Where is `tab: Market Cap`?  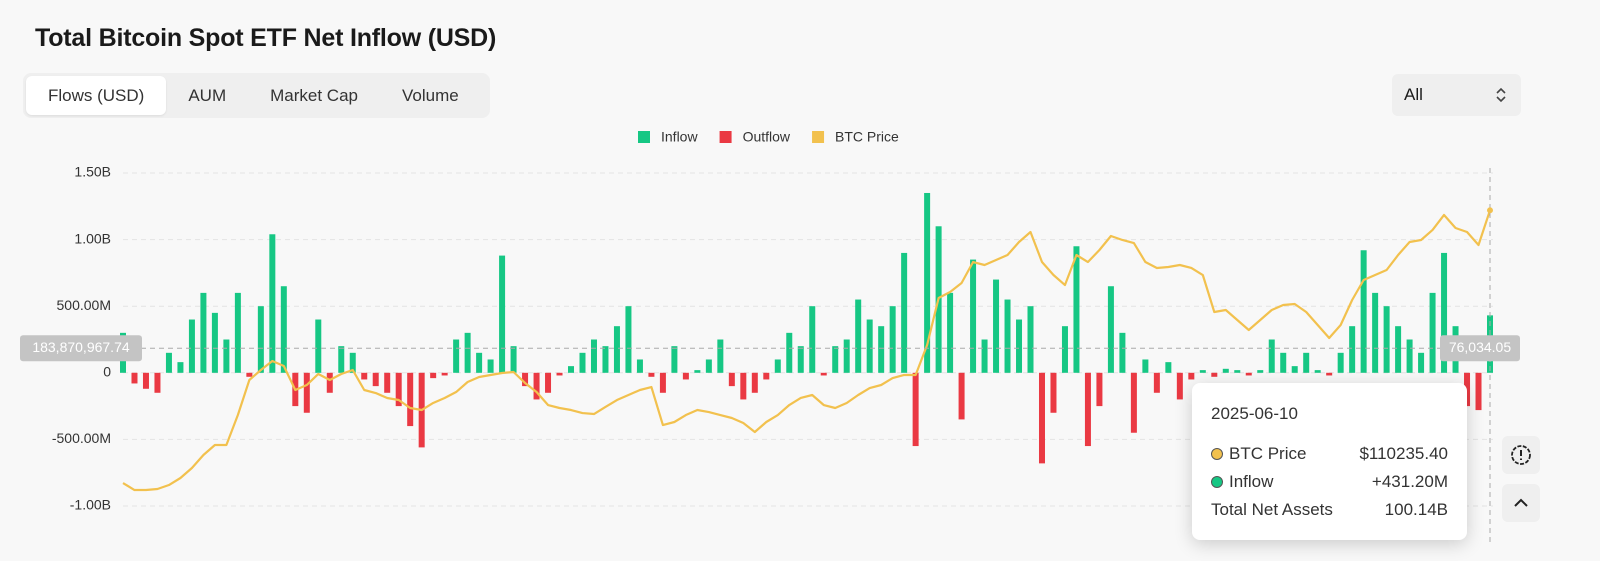 tab: Market Cap is located at coordinates (314, 95).